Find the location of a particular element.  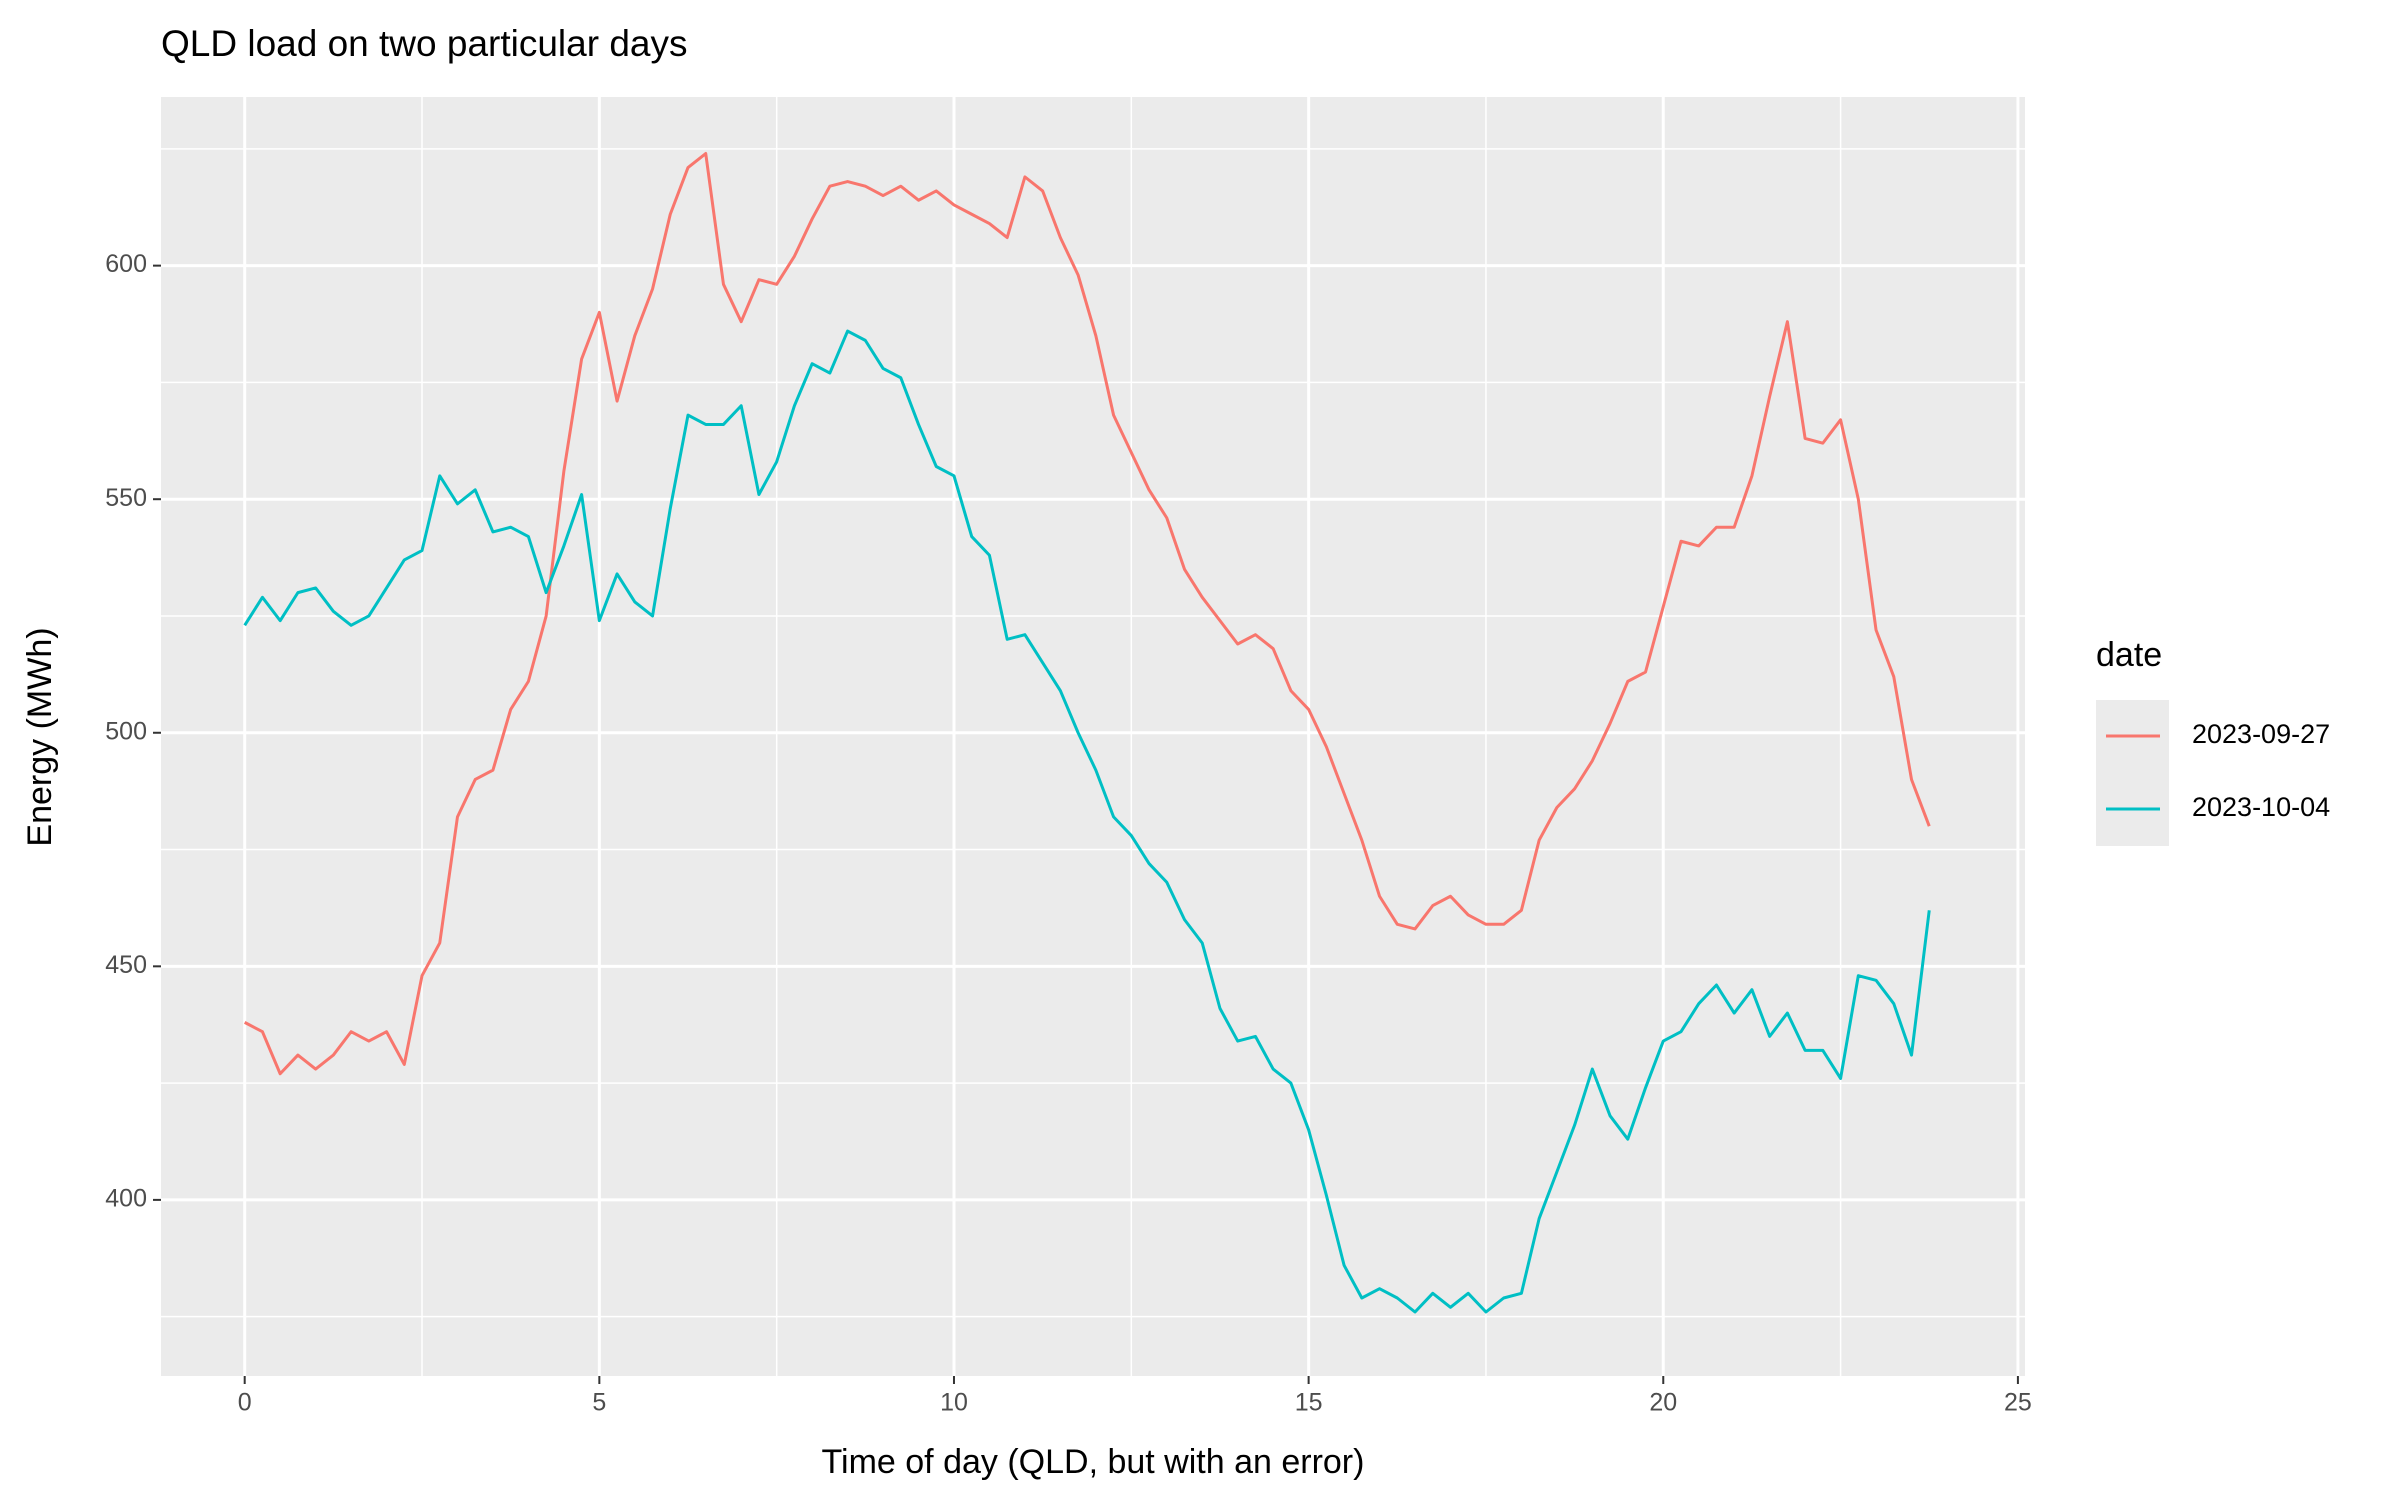

legend-title: date is located at coordinates (2129, 655).